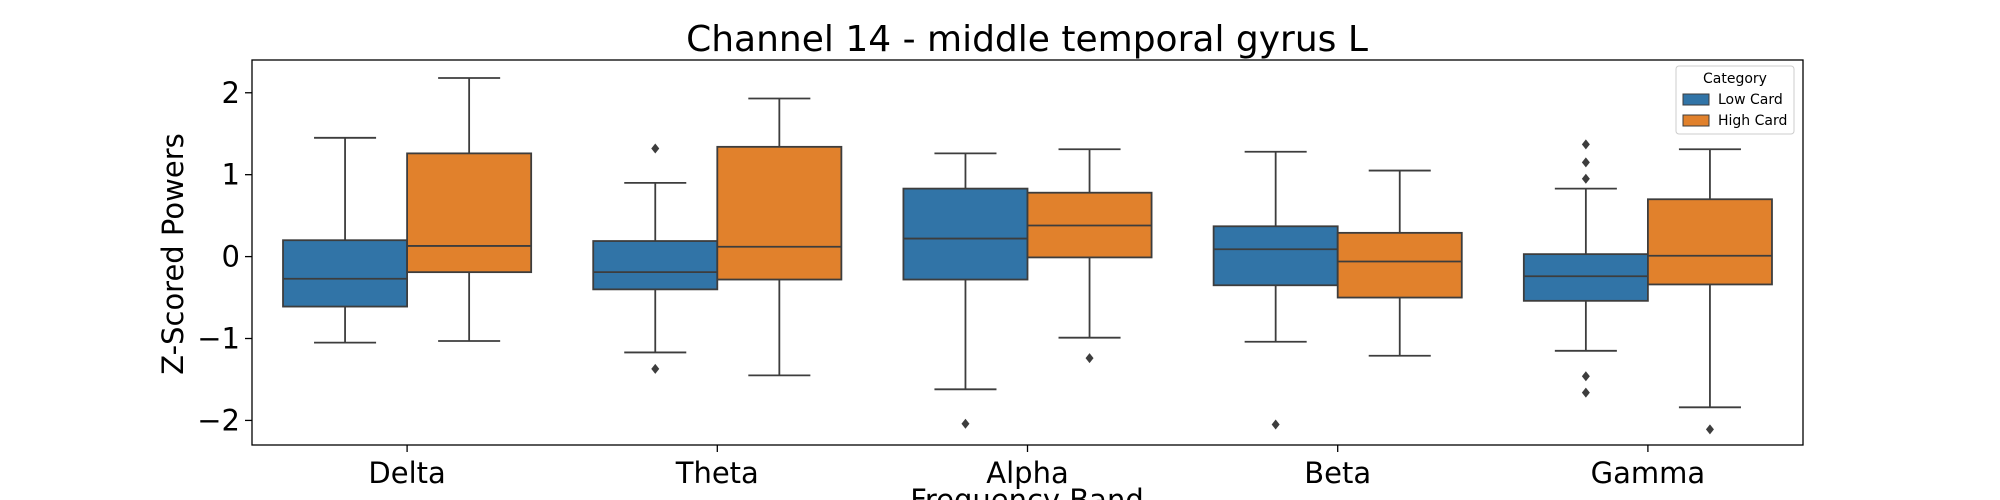 The width and height of the screenshot is (2000, 500). What do you see at coordinates (1337, 473) in the screenshot?
I see `x-tick-label: Beta` at bounding box center [1337, 473].